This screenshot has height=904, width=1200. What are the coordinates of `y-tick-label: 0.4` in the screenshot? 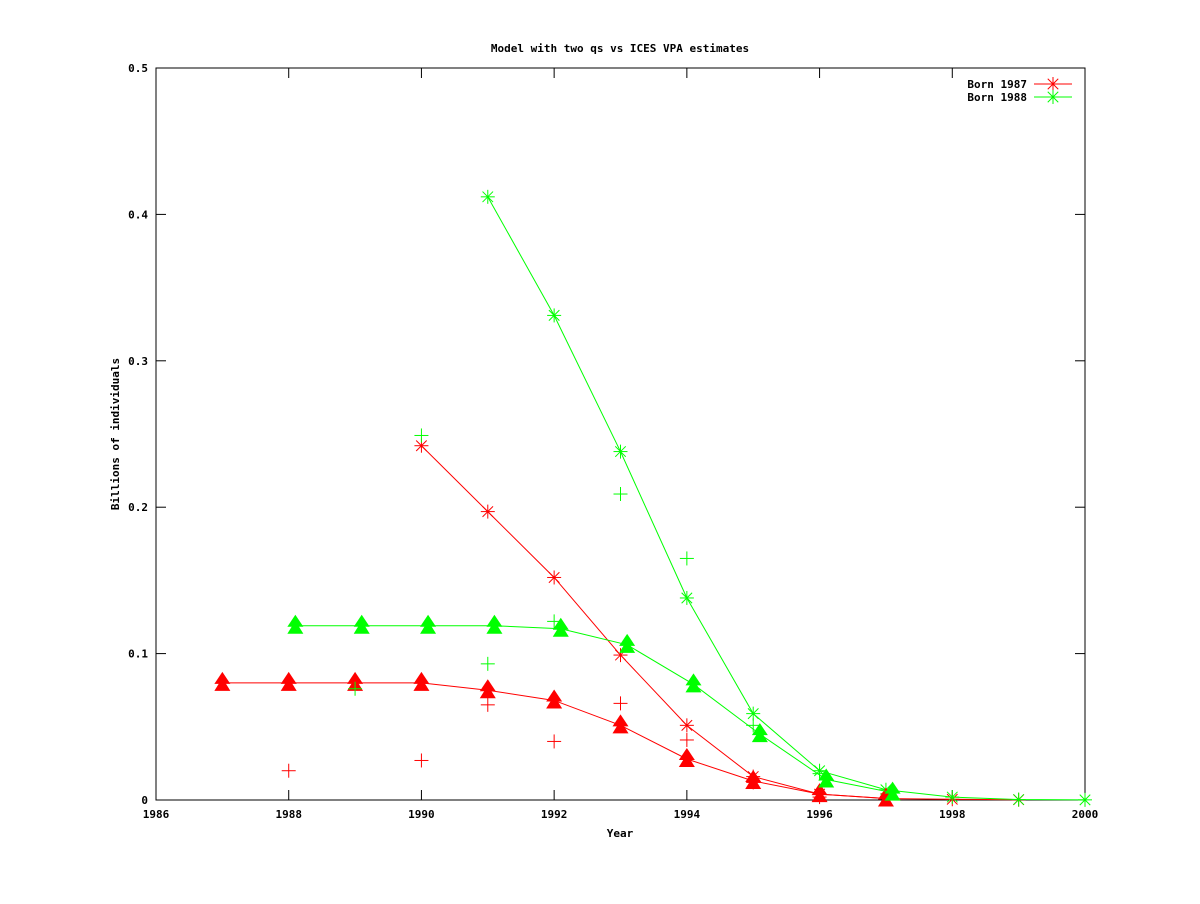 It's located at (138, 214).